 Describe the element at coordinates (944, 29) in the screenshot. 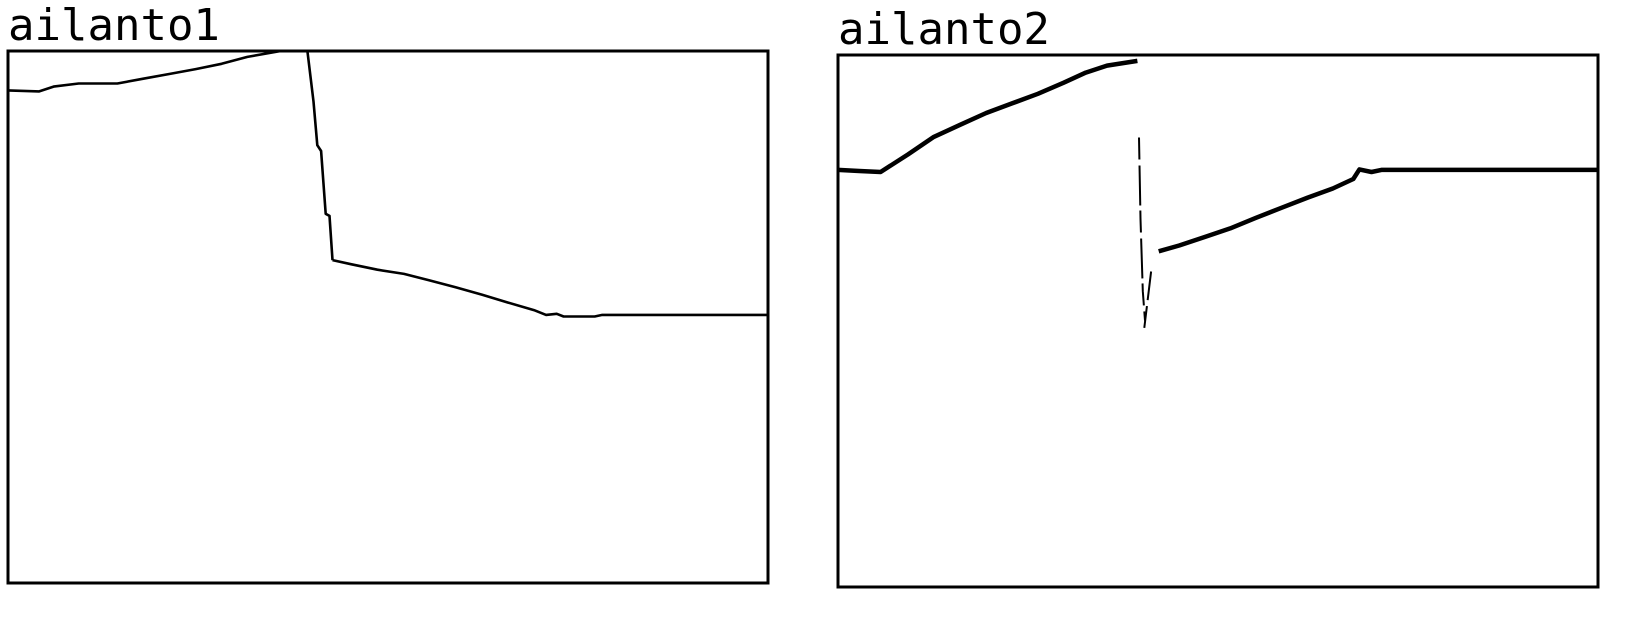

I see `chart-title-ailanto2: ailanto2` at that location.